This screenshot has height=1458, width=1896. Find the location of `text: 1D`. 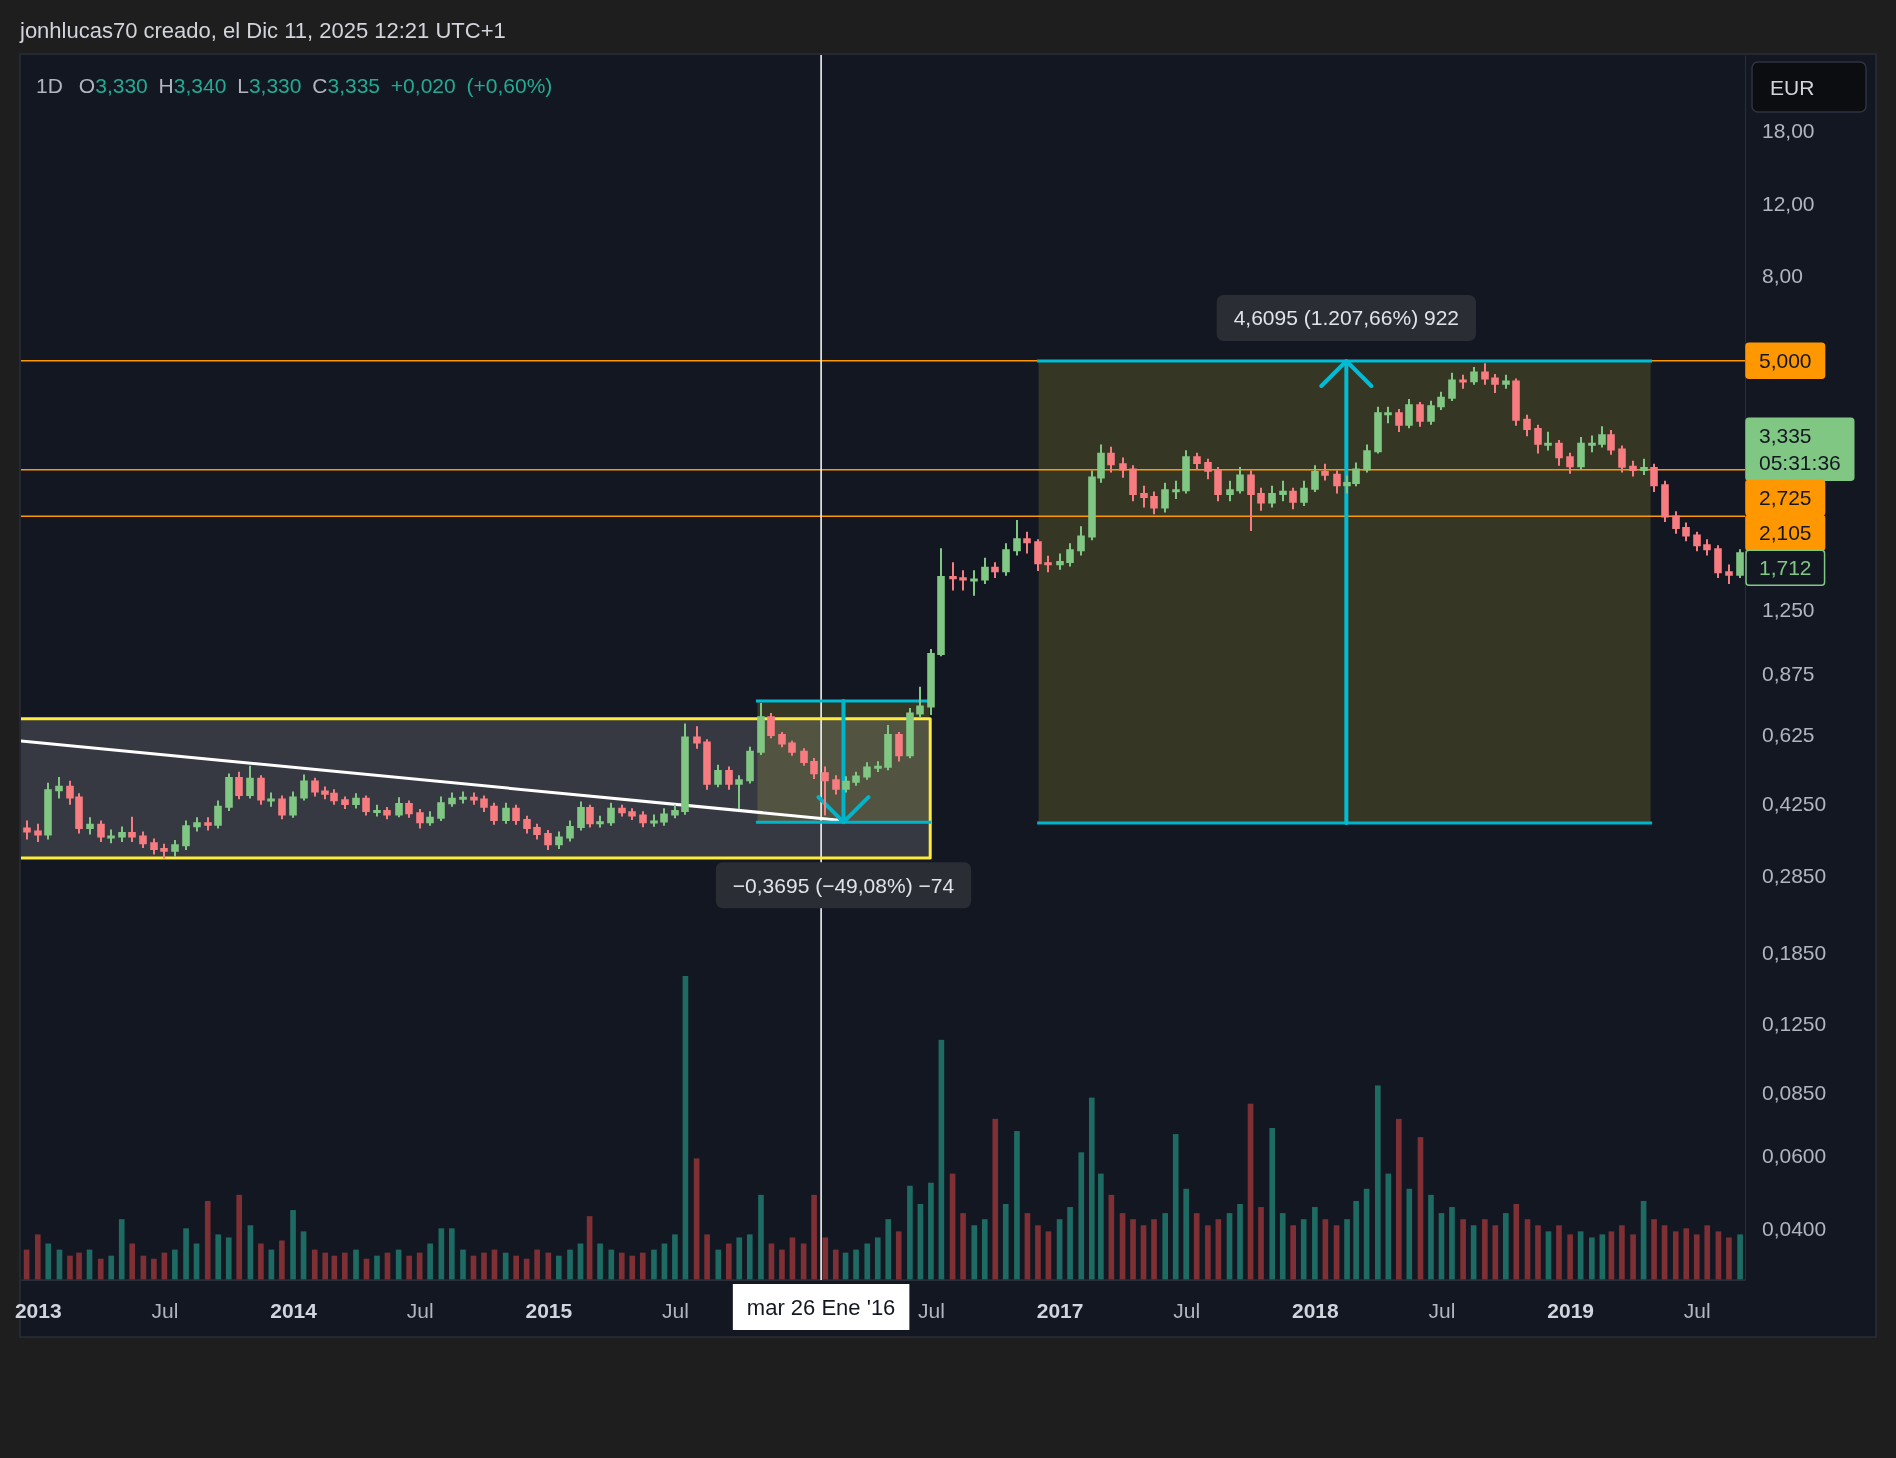

text: 1D is located at coordinates (49, 85).